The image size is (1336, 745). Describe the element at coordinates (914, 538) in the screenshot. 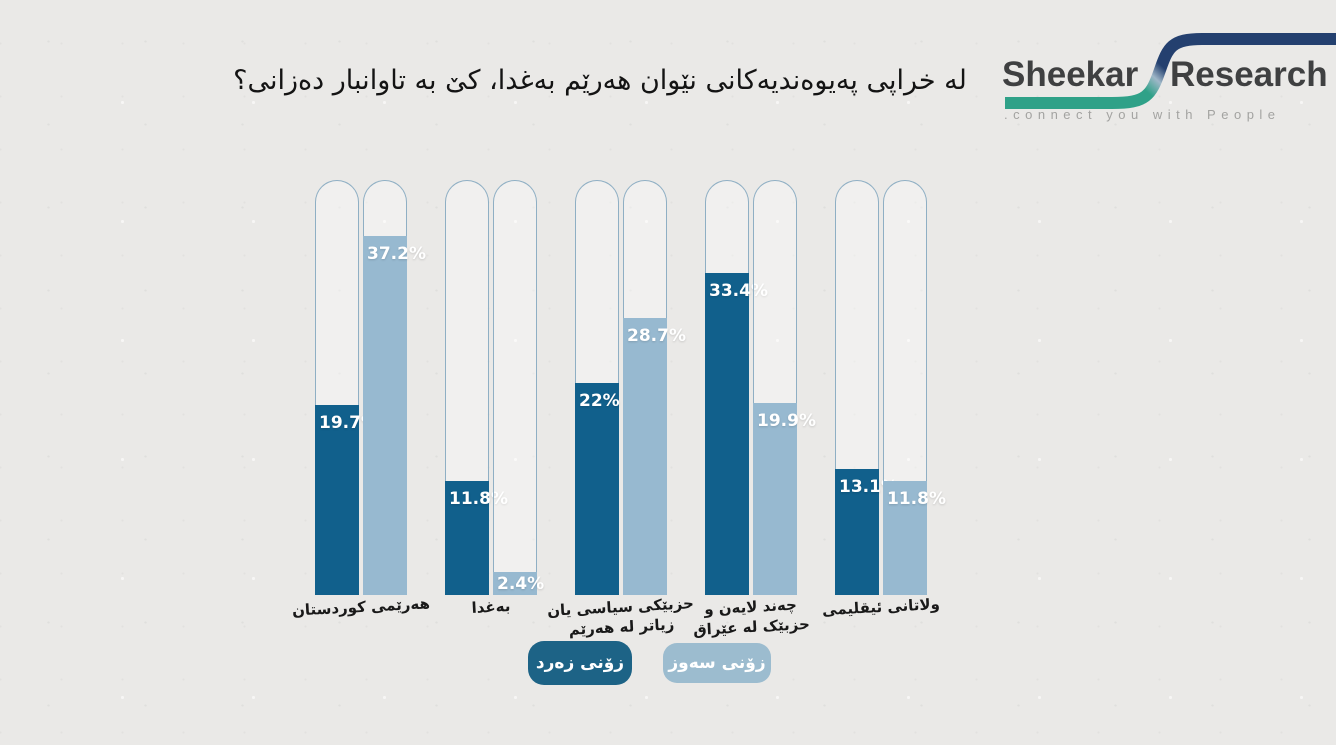

I see `bar-green-zone-cat4: 11.8%` at that location.